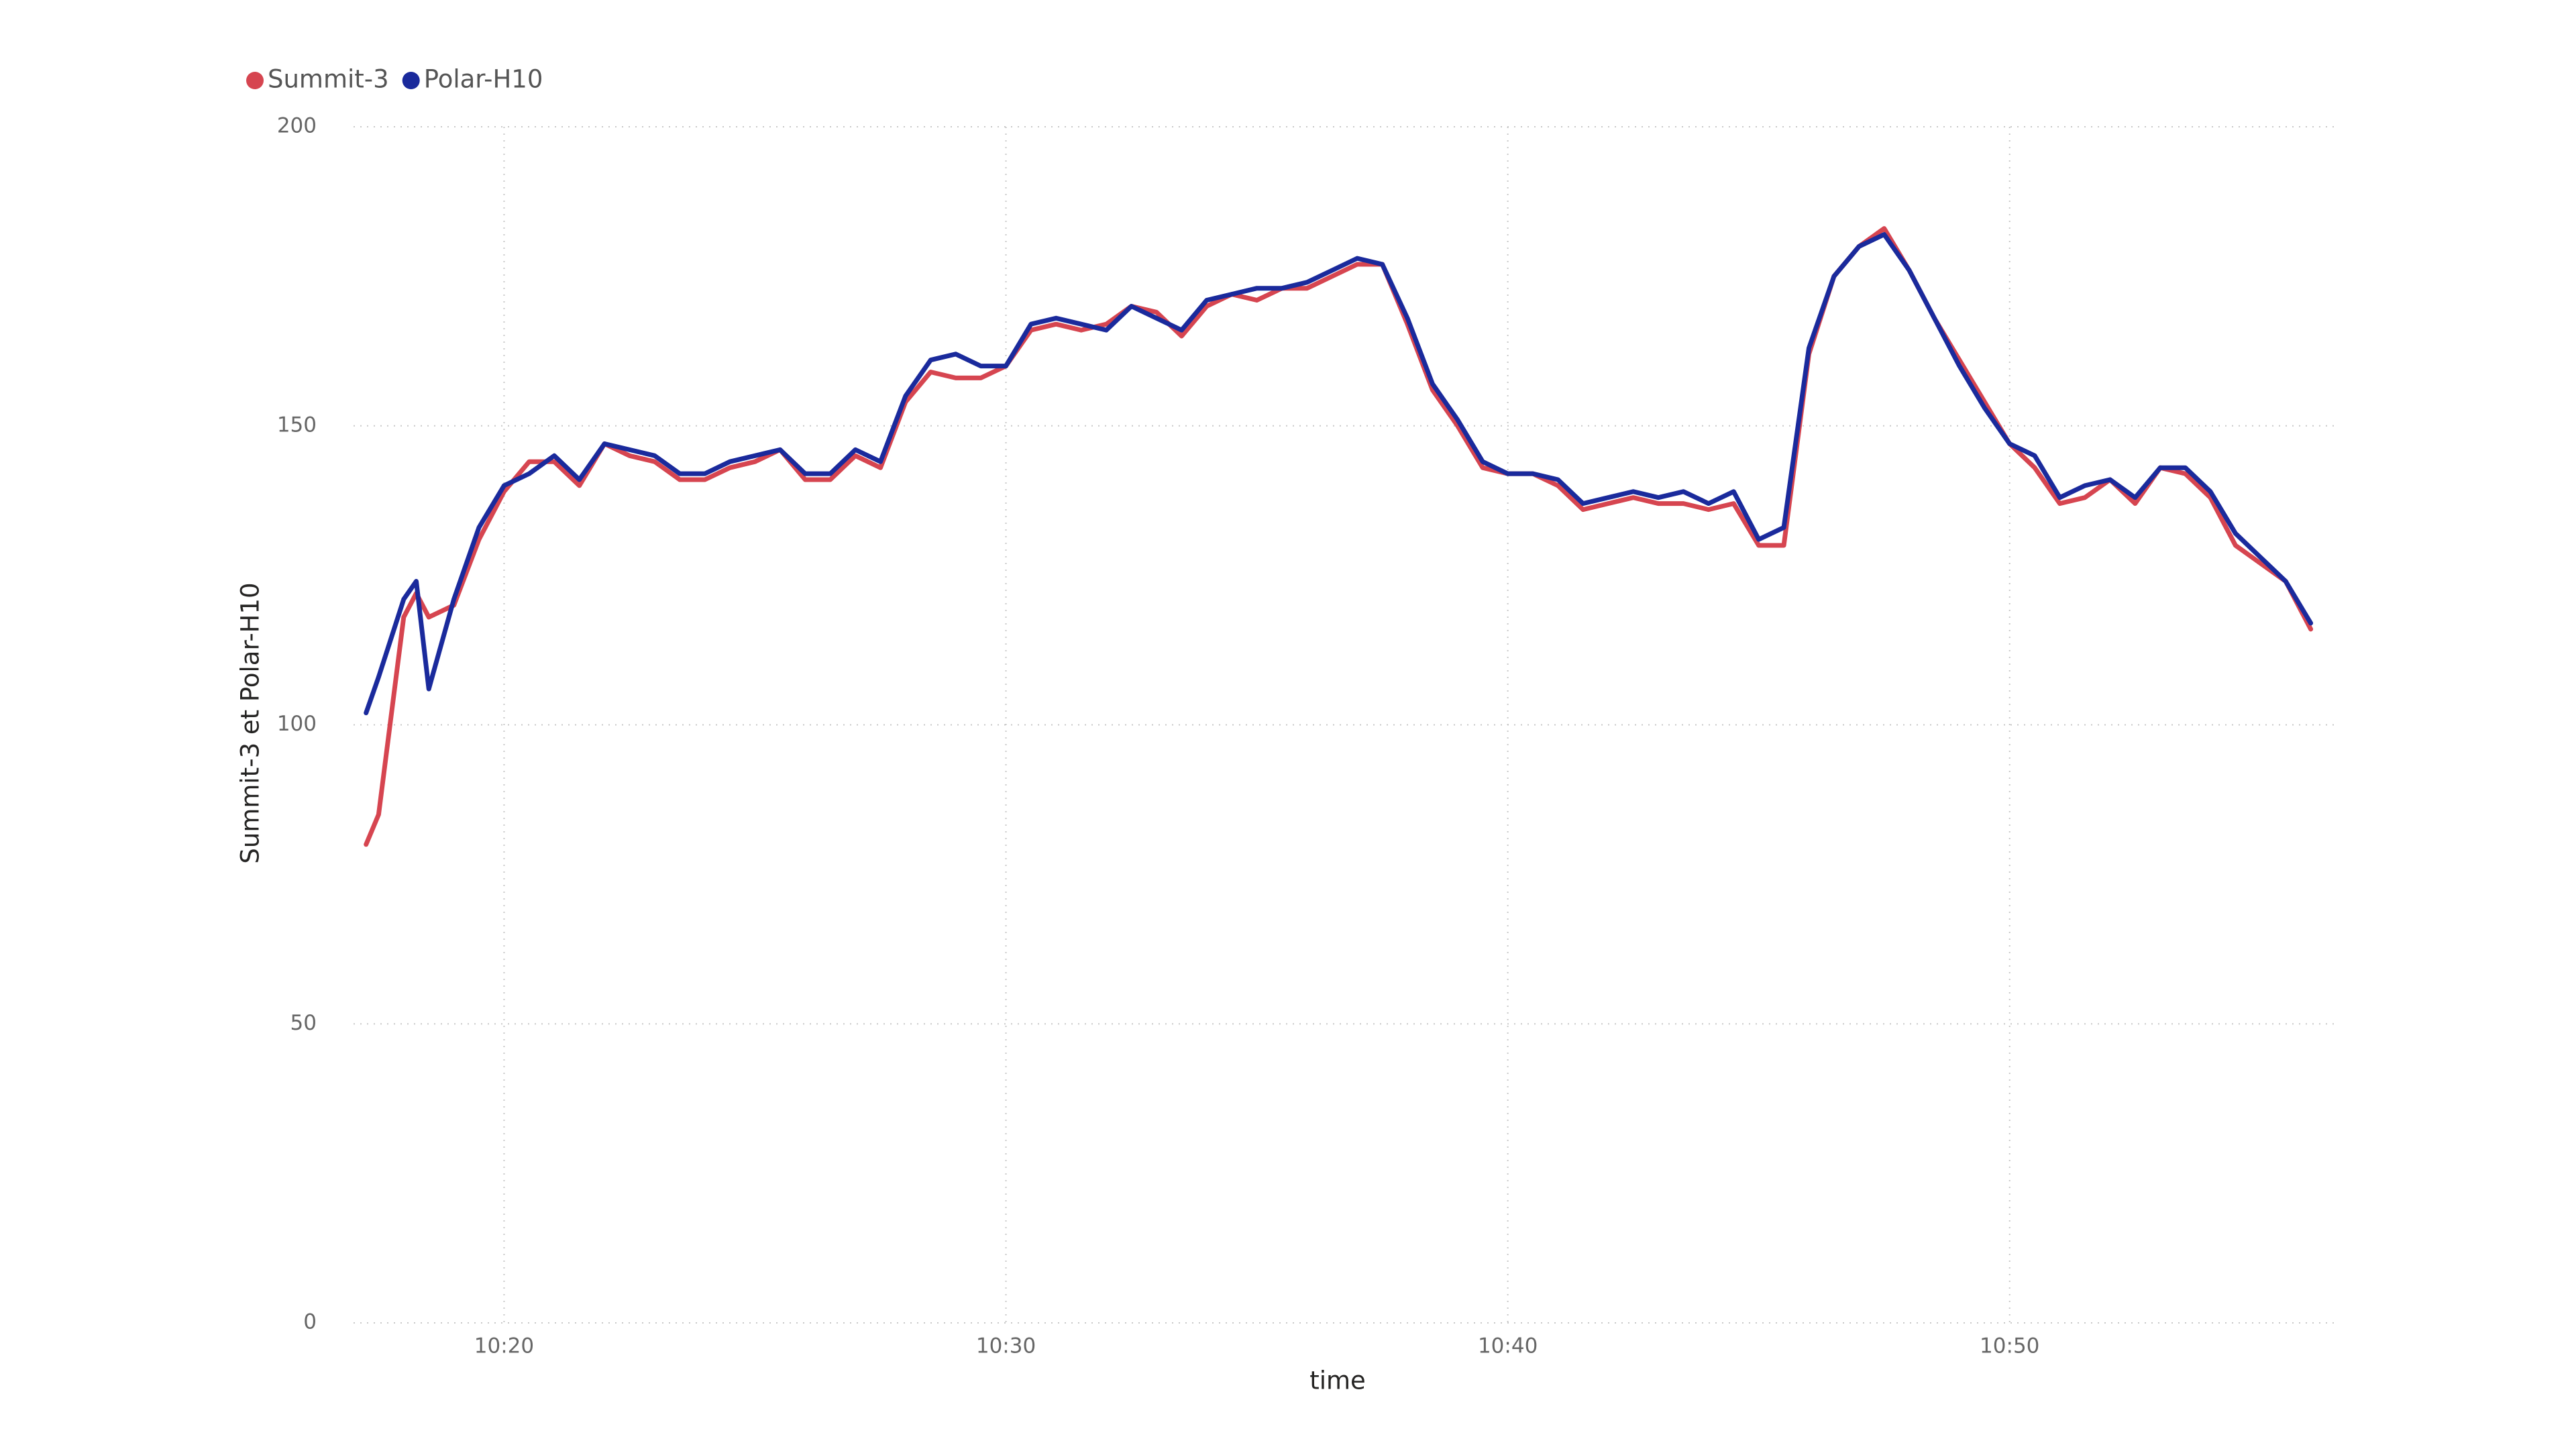 Image resolution: width=2576 pixels, height=1449 pixels. What do you see at coordinates (297, 724) in the screenshot?
I see `y-tick-label: 100` at bounding box center [297, 724].